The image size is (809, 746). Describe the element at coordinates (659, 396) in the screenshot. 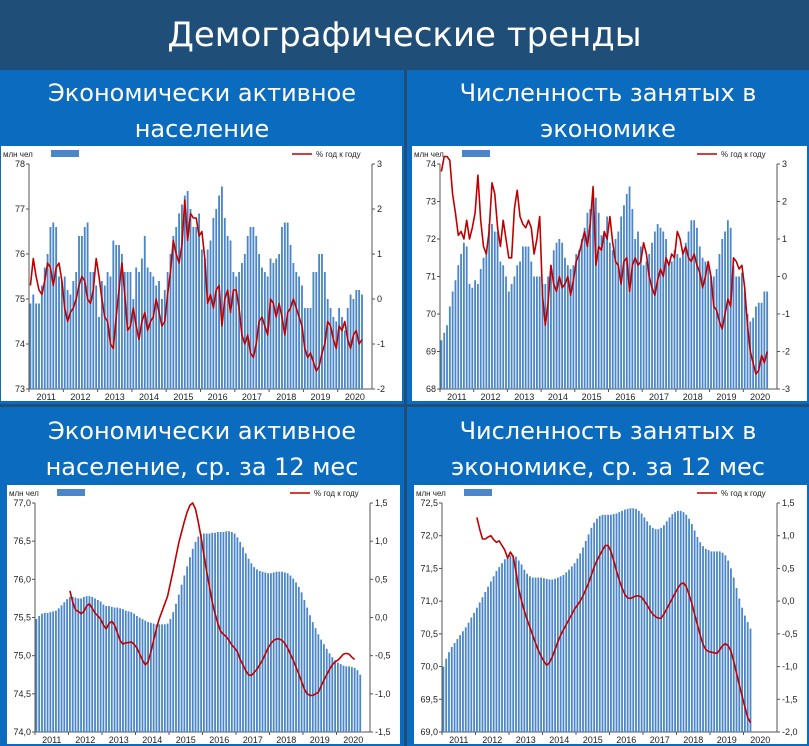

I see `x-axis-tick-label: 2017` at that location.